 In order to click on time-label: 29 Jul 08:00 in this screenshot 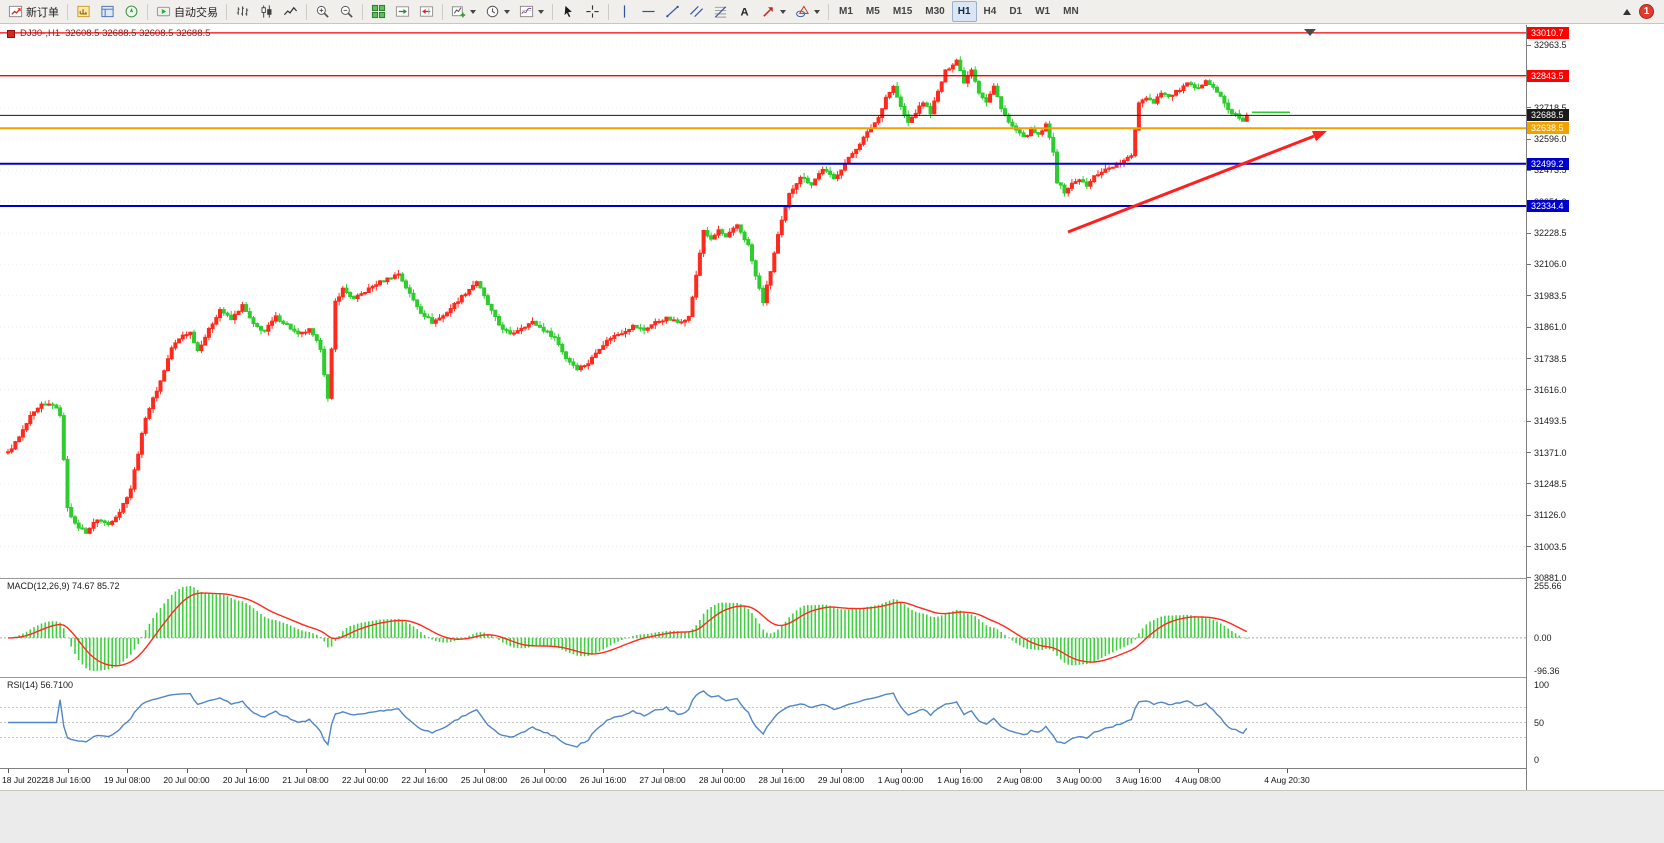, I will do `click(841, 780)`.